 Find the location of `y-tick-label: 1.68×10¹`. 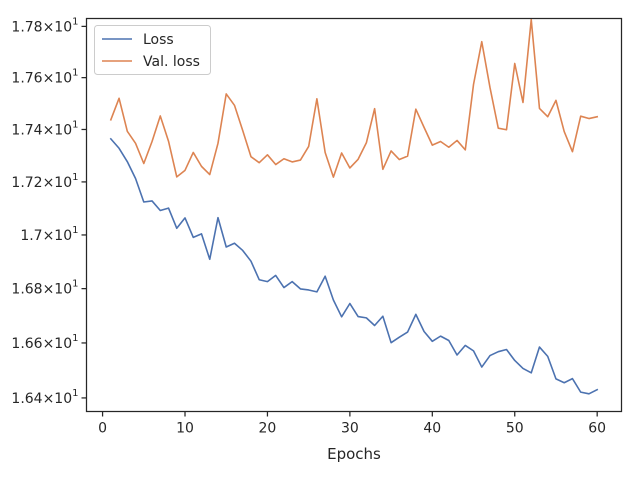

y-tick-label: 1.68×10¹ is located at coordinates (44, 288).